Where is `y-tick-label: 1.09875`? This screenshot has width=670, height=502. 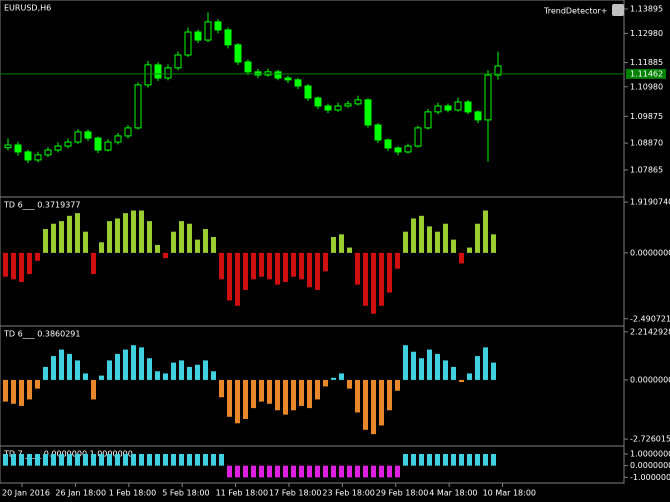 y-tick-label: 1.09875 is located at coordinates (646, 116).